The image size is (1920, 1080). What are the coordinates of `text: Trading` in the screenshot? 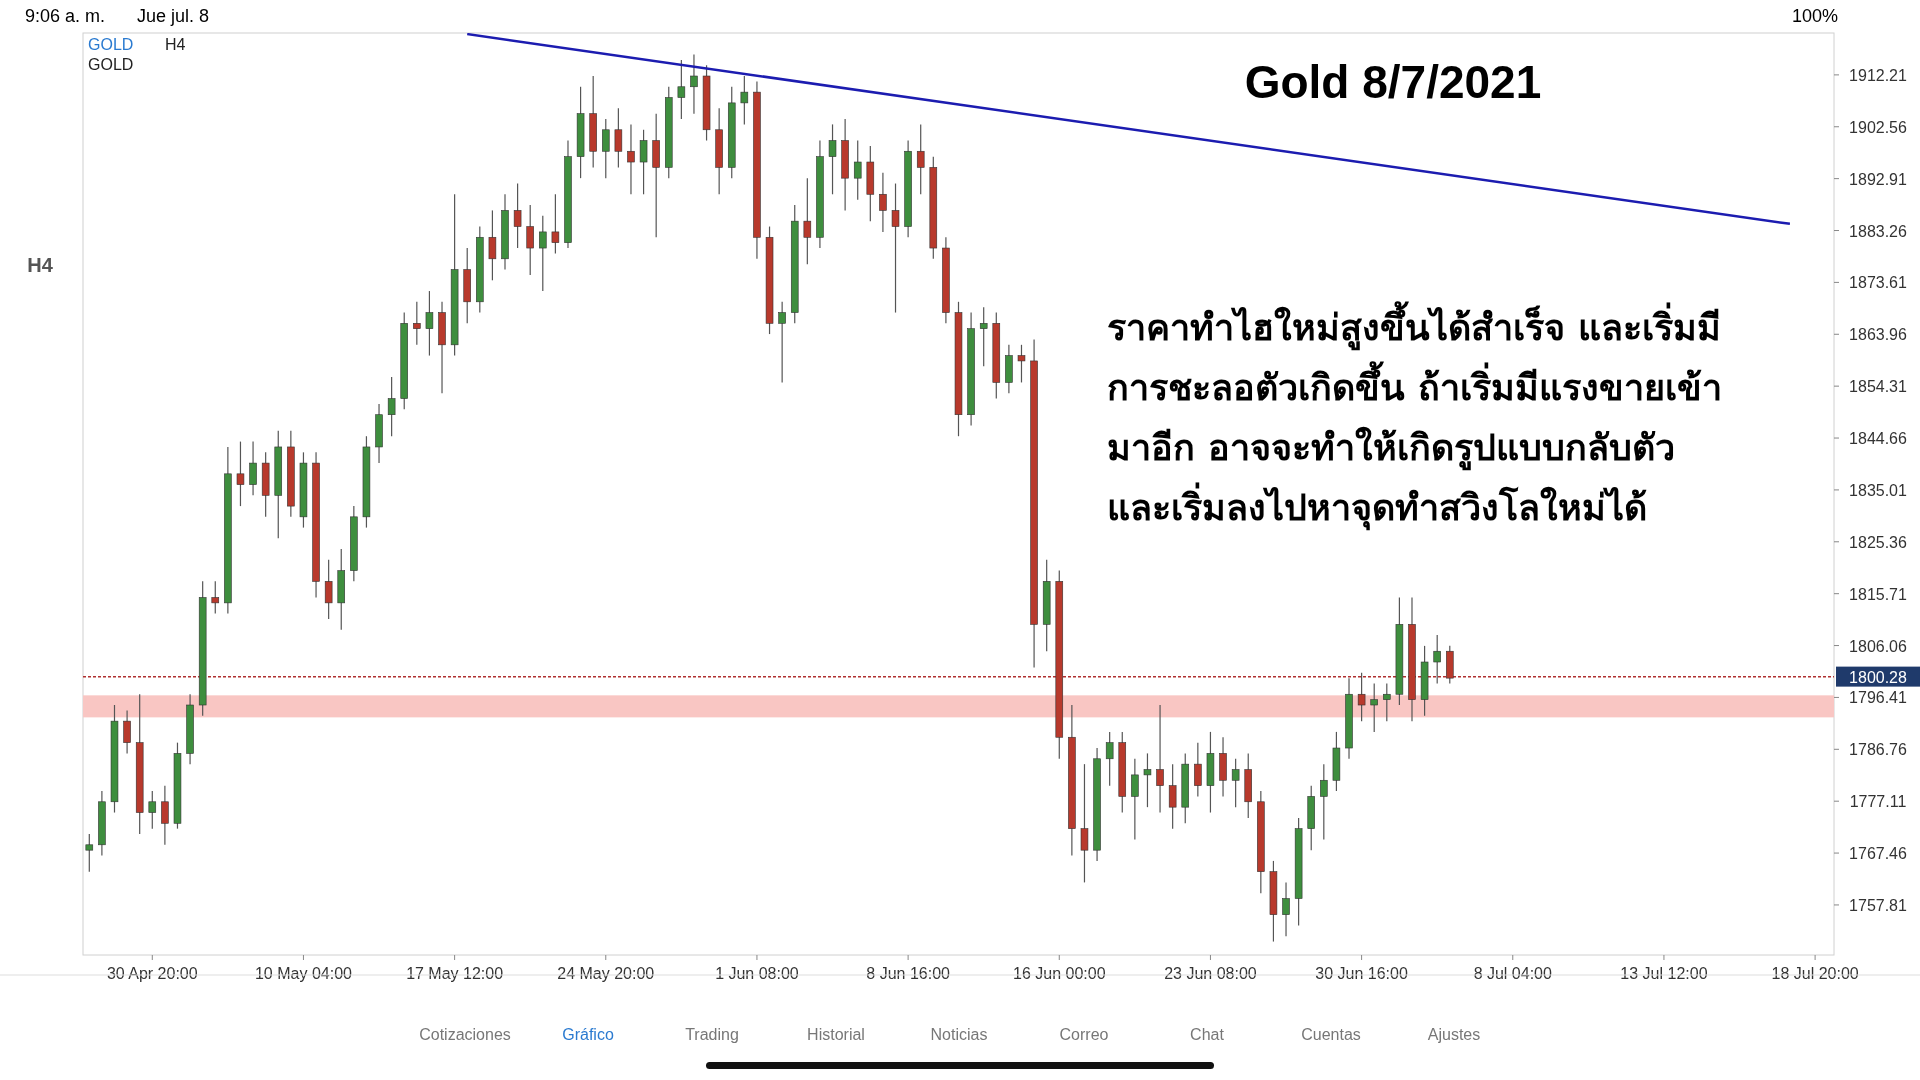 It's located at (712, 1034).